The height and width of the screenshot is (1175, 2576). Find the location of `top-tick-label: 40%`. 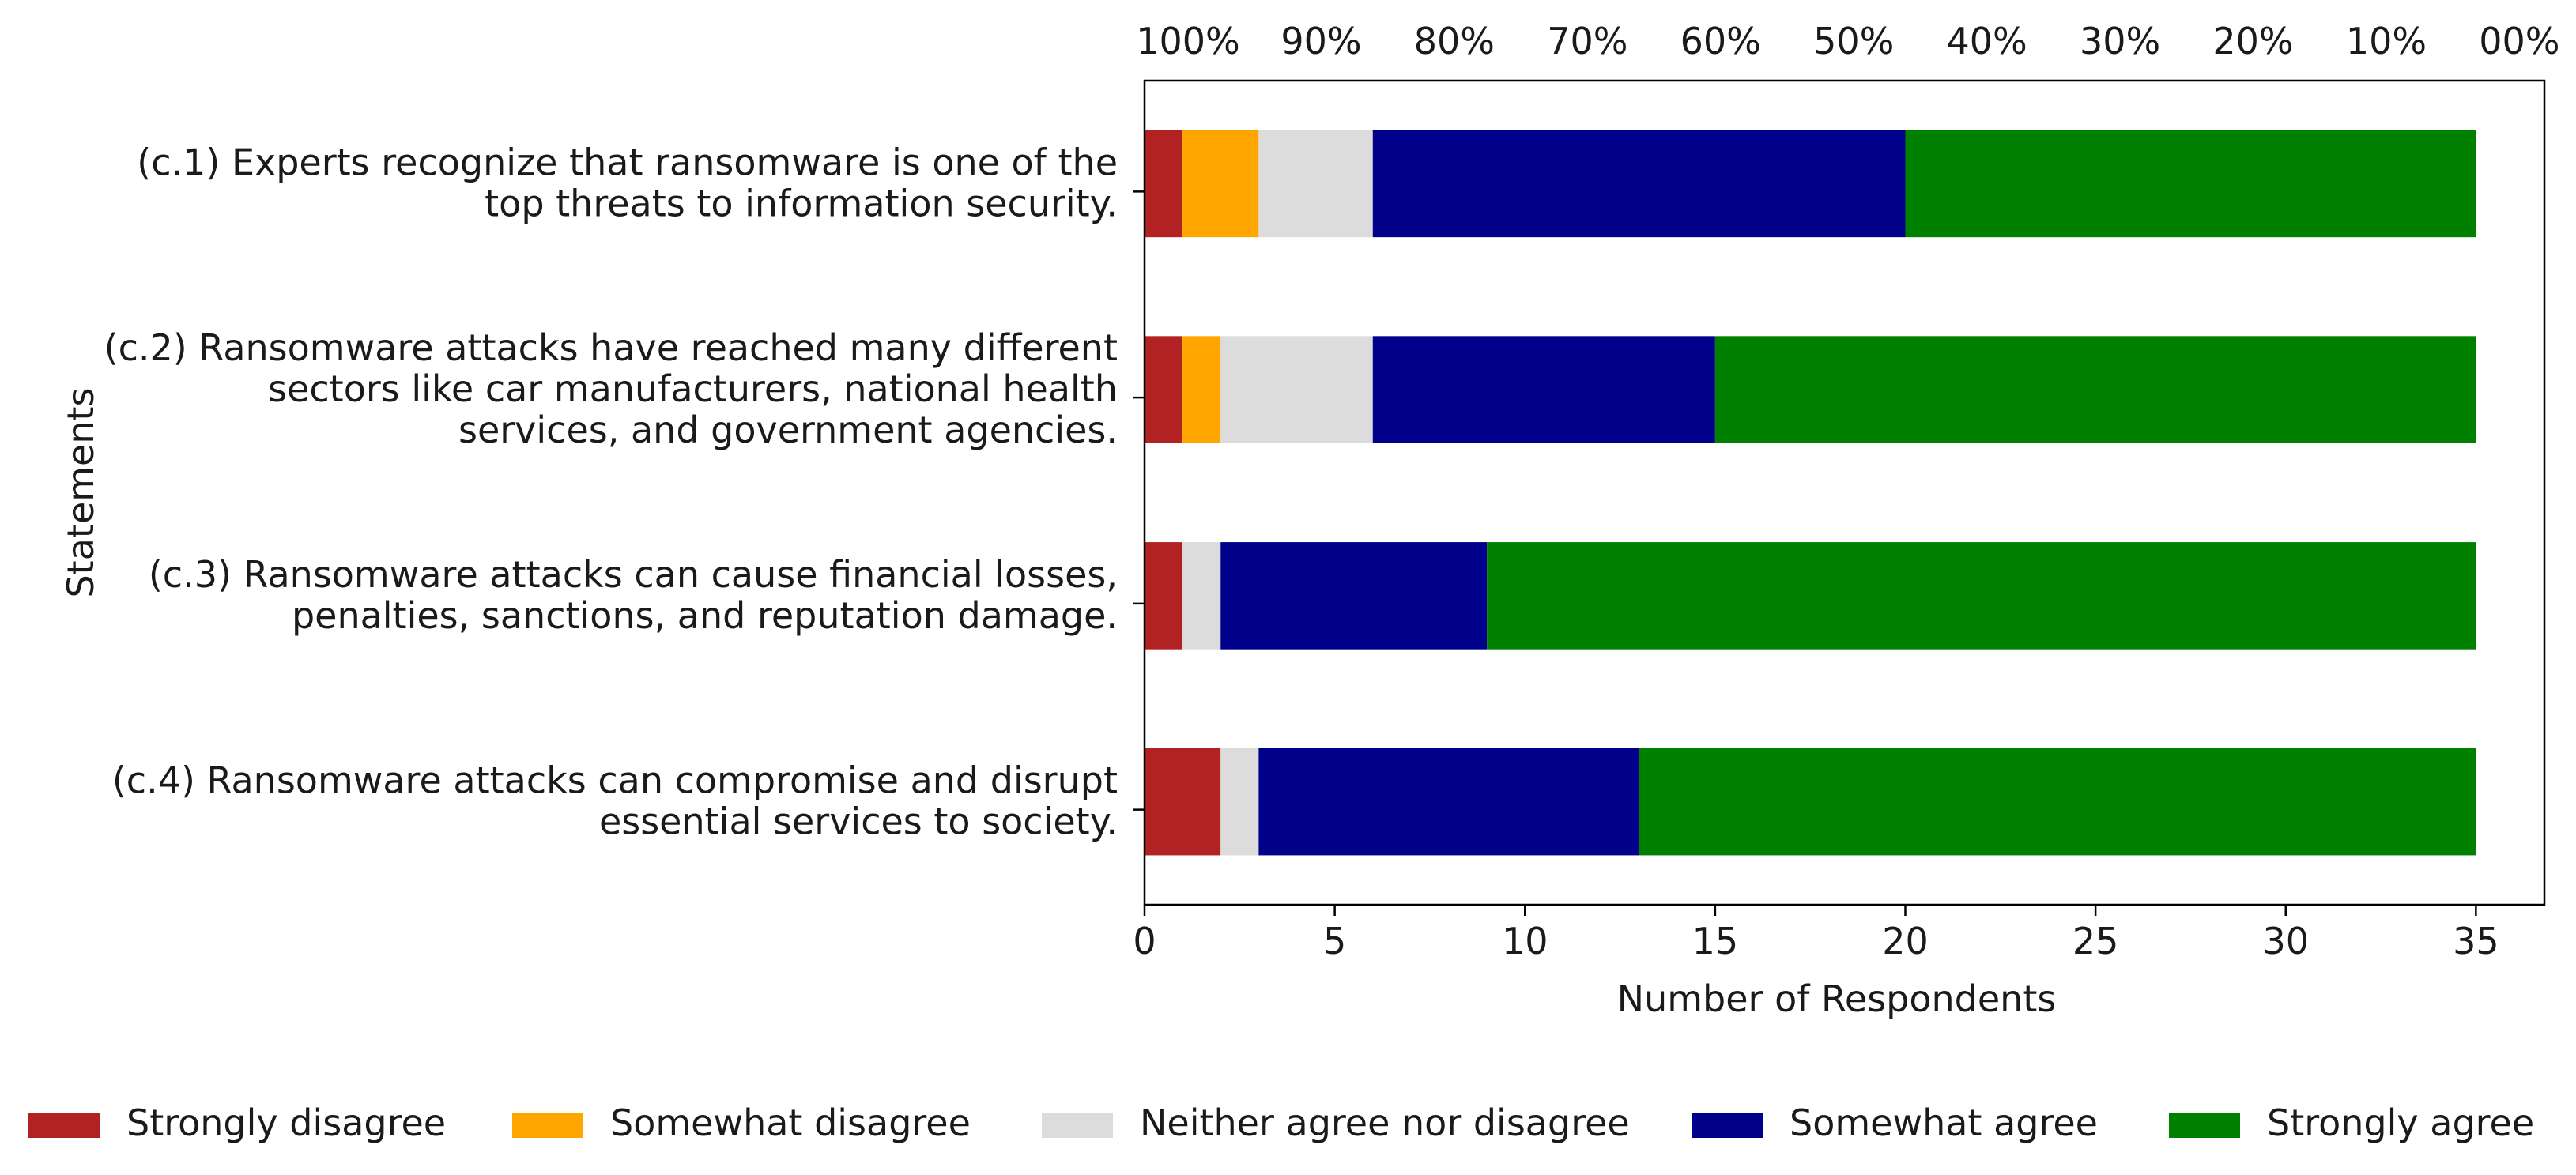

top-tick-label: 40% is located at coordinates (1987, 41).